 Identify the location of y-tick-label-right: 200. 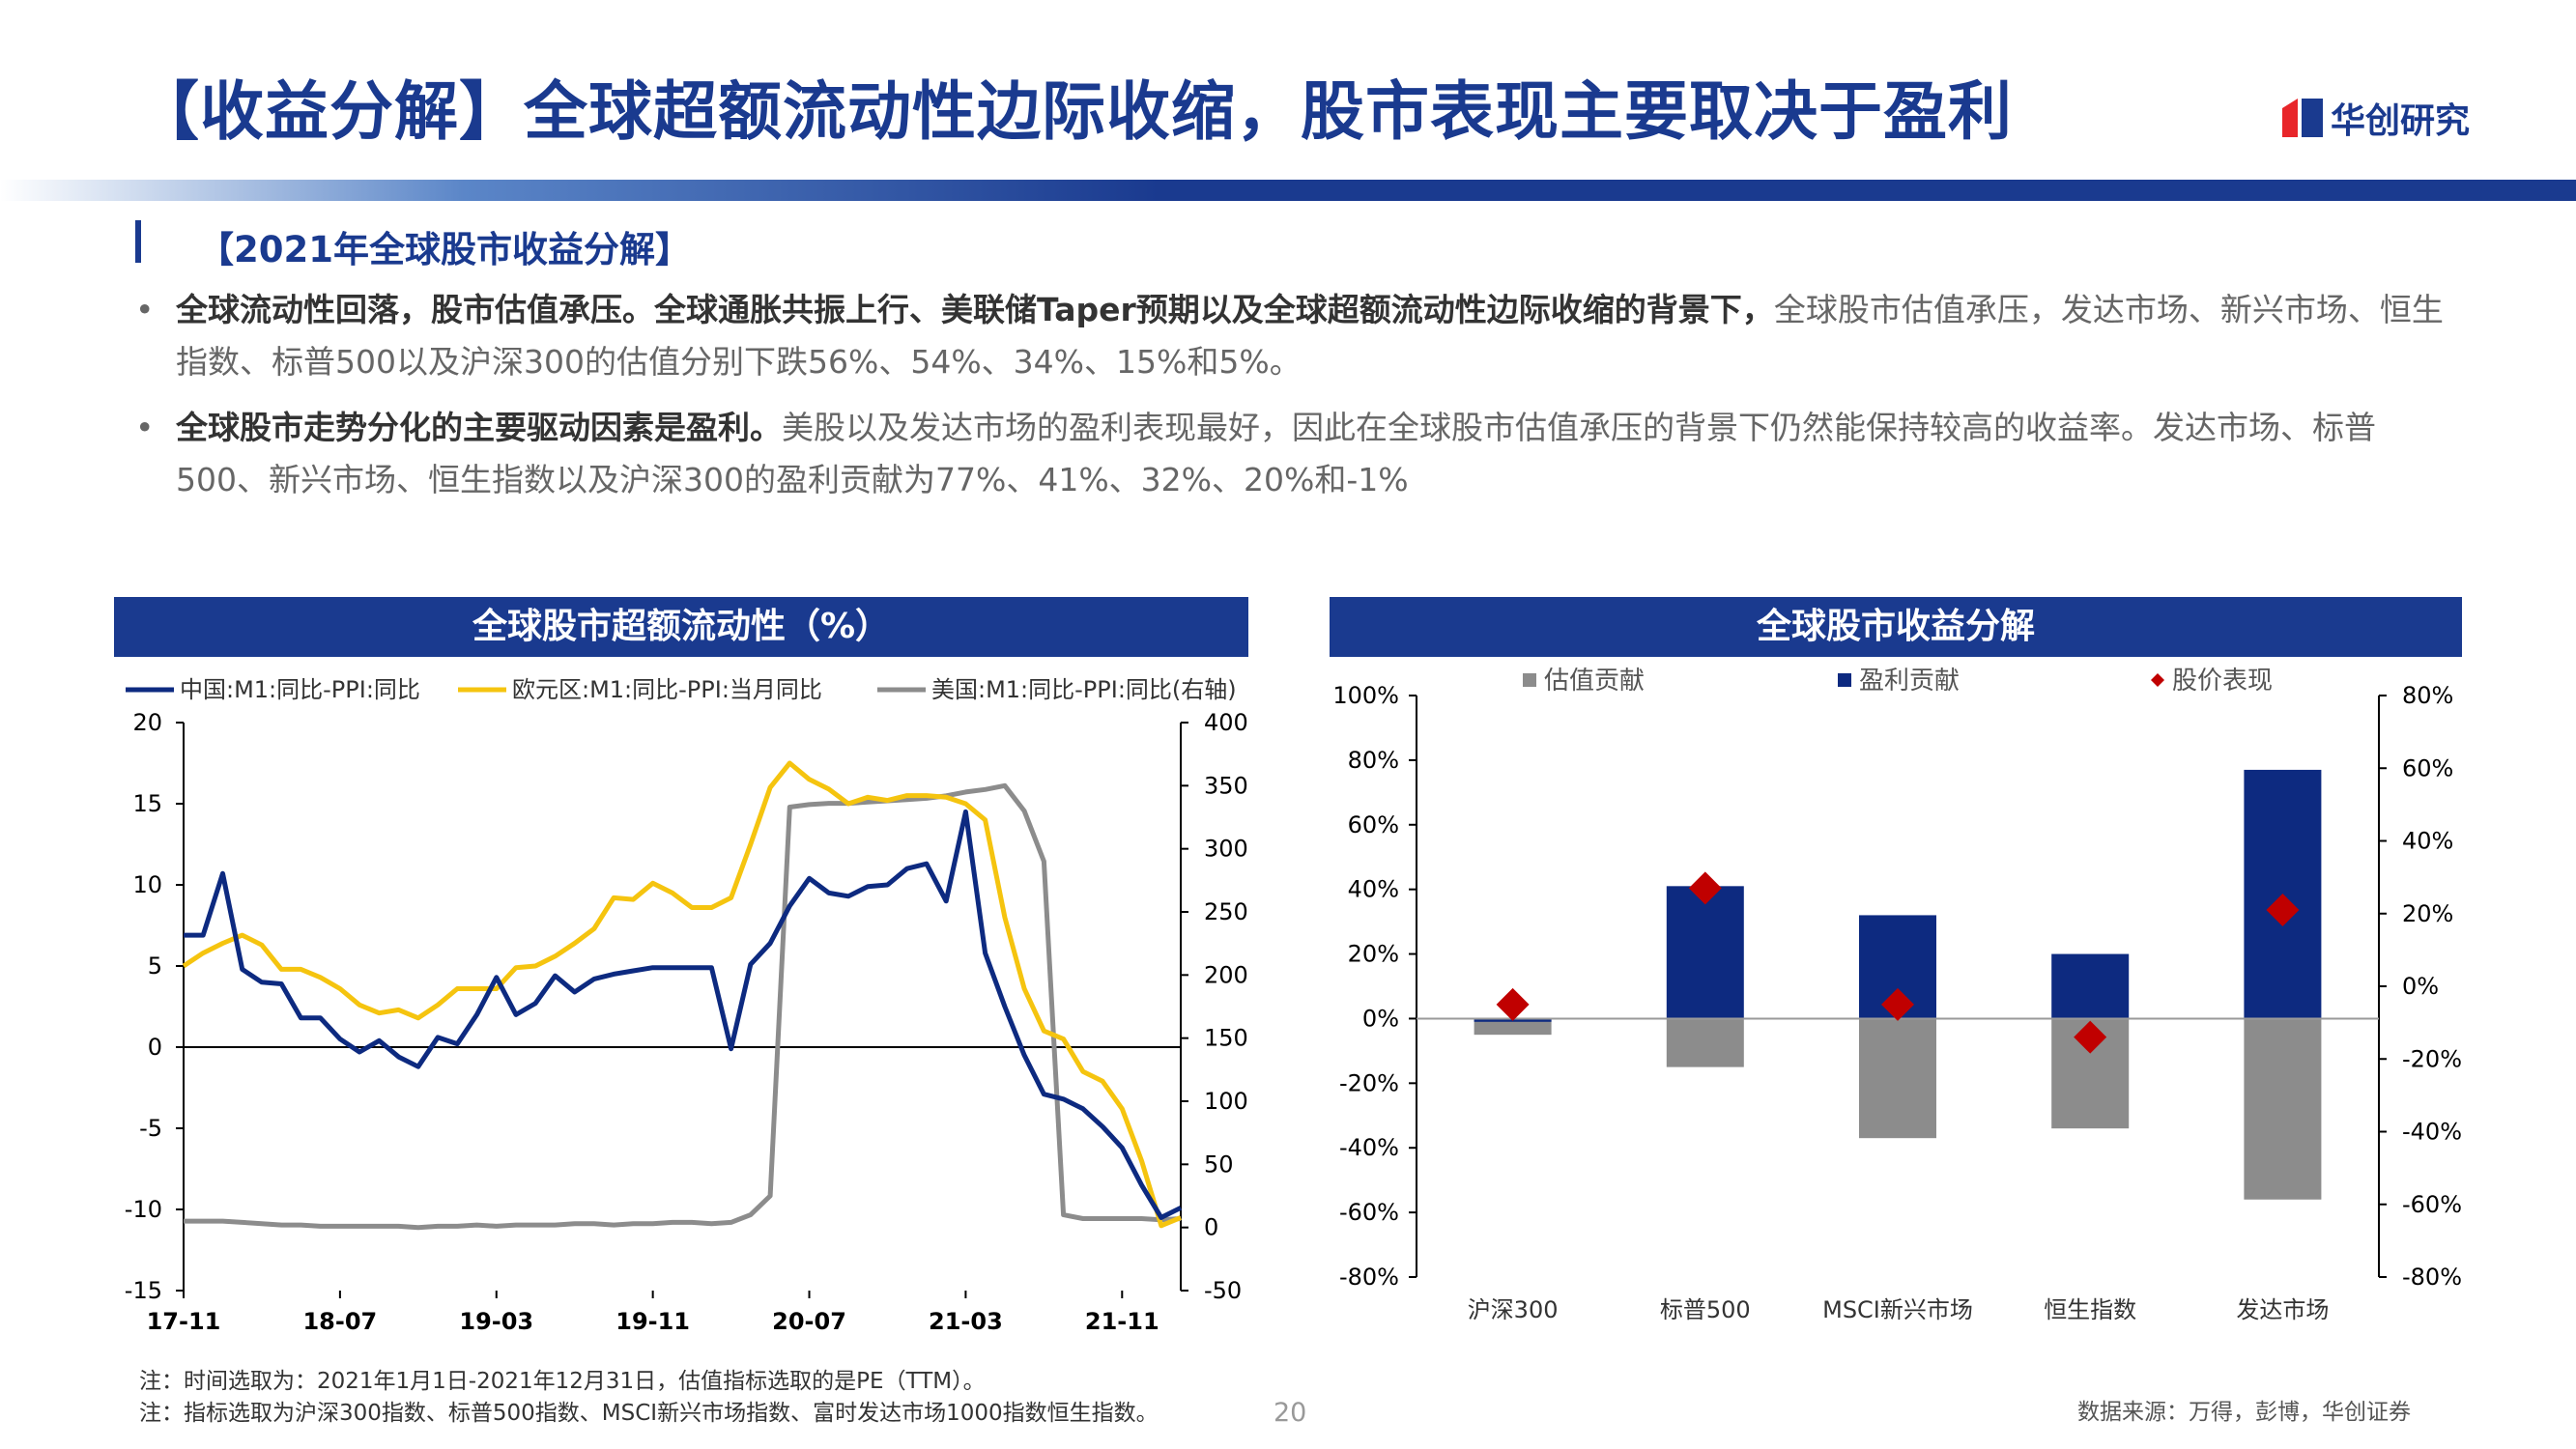
(1226, 974).